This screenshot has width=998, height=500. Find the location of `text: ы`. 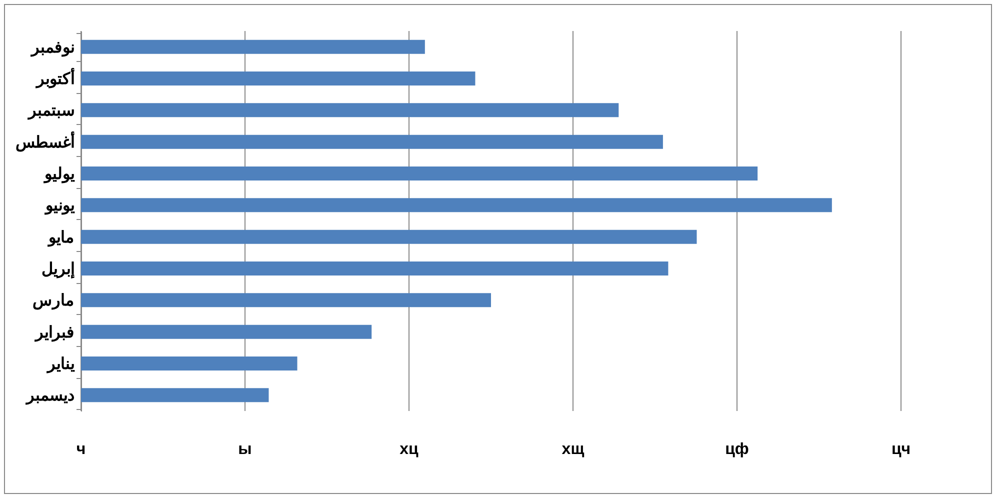

text: ы is located at coordinates (245, 449).